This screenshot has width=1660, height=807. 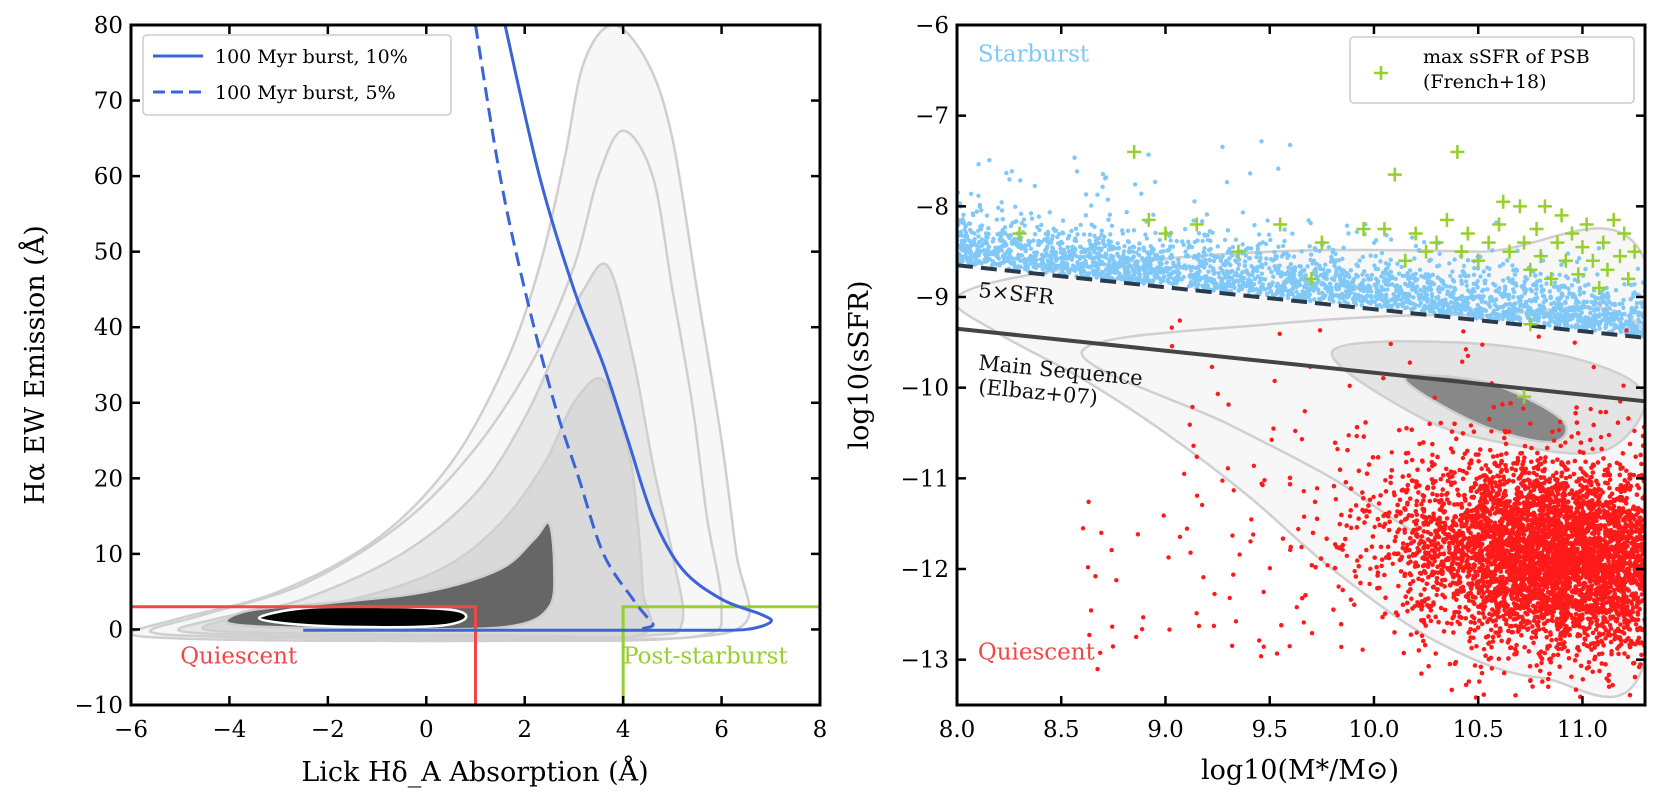 What do you see at coordinates (108, 253) in the screenshot?
I see `y-tick-label: 50` at bounding box center [108, 253].